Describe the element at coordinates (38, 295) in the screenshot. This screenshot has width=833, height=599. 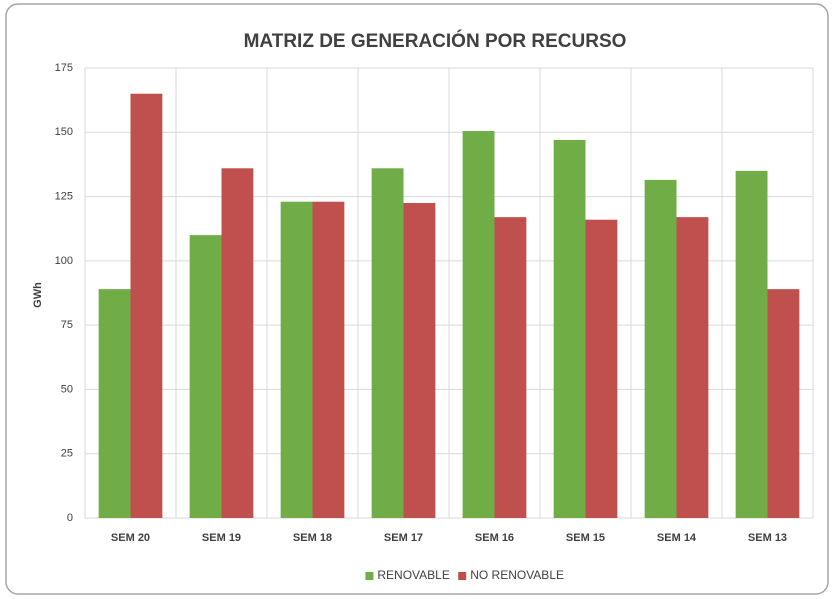
I see `y-axis-label: GWh` at that location.